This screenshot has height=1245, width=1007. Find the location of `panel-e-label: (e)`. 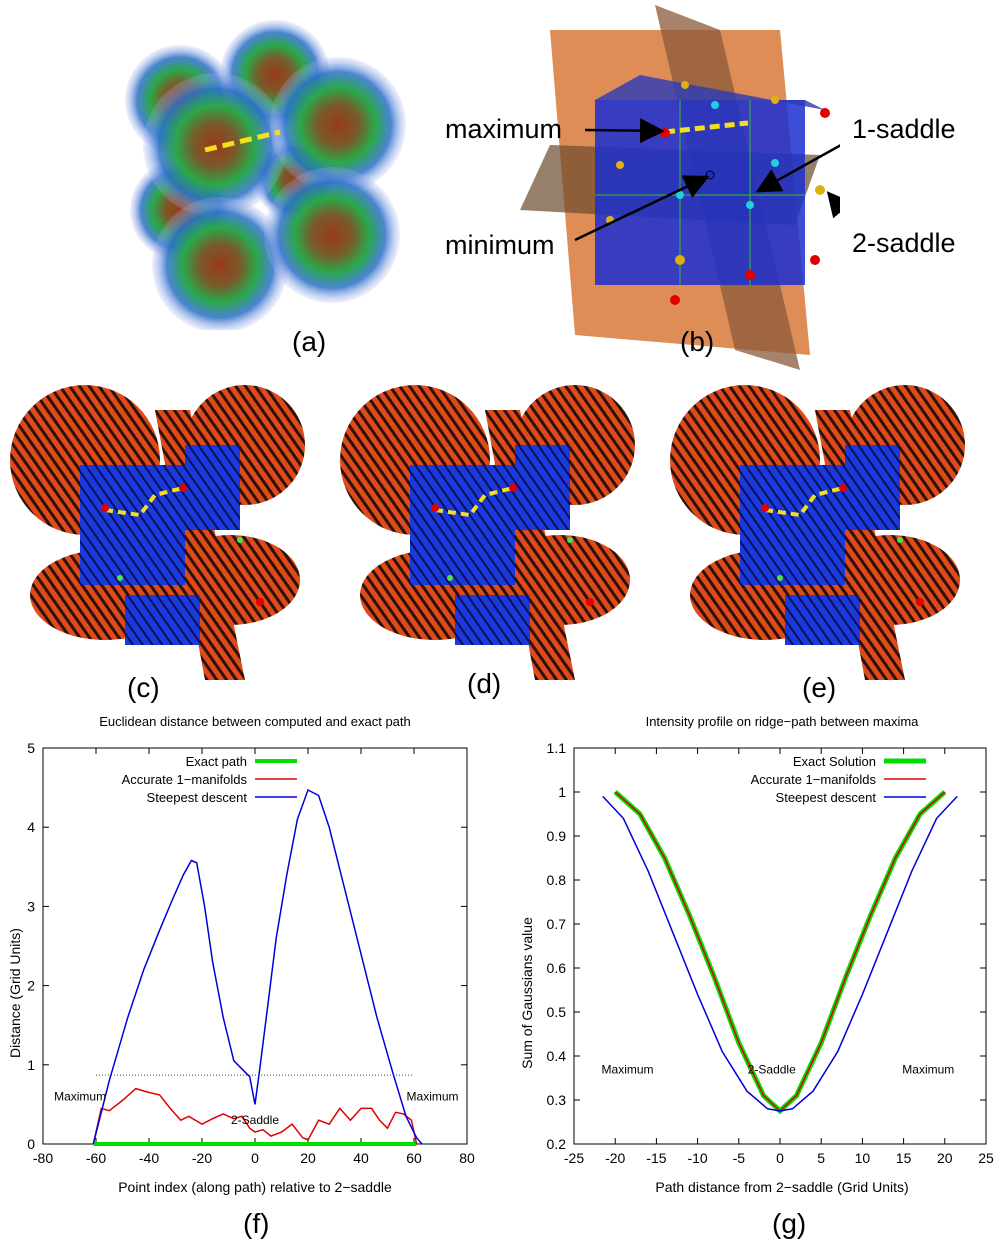

panel-e-label: (e) is located at coordinates (819, 687).